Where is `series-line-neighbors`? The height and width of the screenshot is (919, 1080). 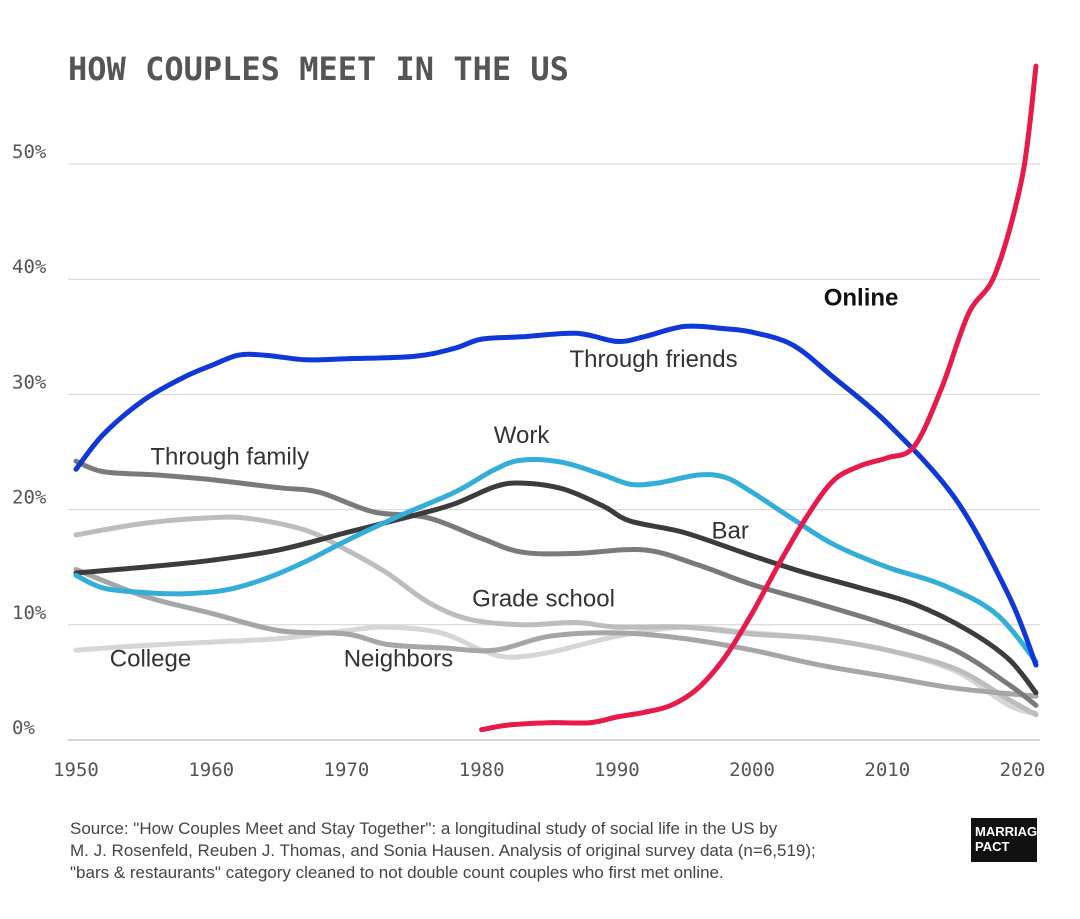
series-line-neighbors is located at coordinates (556, 633).